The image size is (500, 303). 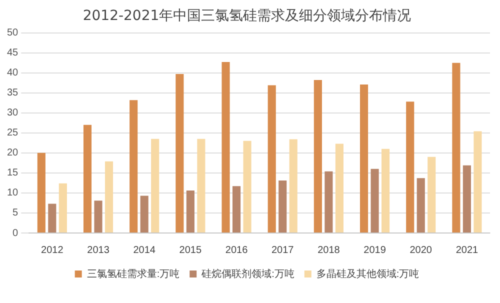 I want to click on x-tick-label: 2012, so click(x=52, y=250).